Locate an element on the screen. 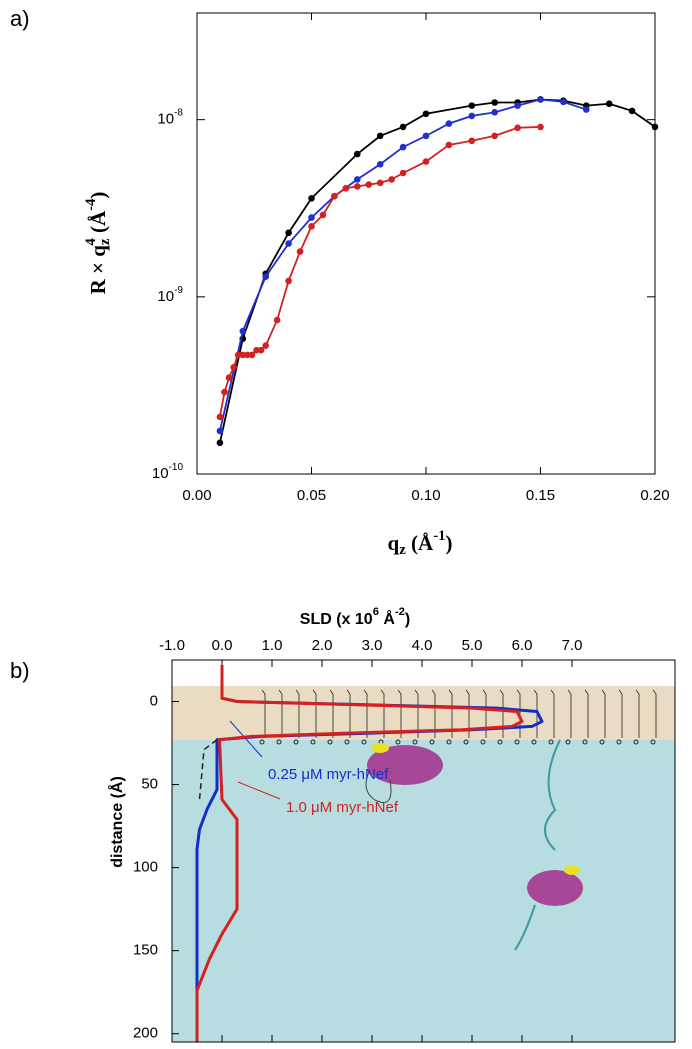  x-tick-label: 6.0 is located at coordinates (522, 645).